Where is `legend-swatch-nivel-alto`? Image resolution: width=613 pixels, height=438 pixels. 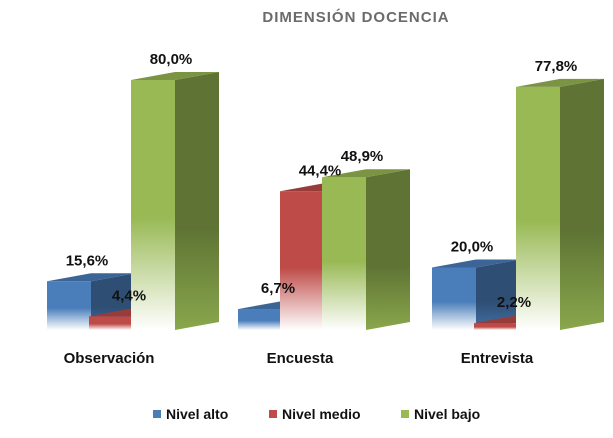 legend-swatch-nivel-alto is located at coordinates (157, 414).